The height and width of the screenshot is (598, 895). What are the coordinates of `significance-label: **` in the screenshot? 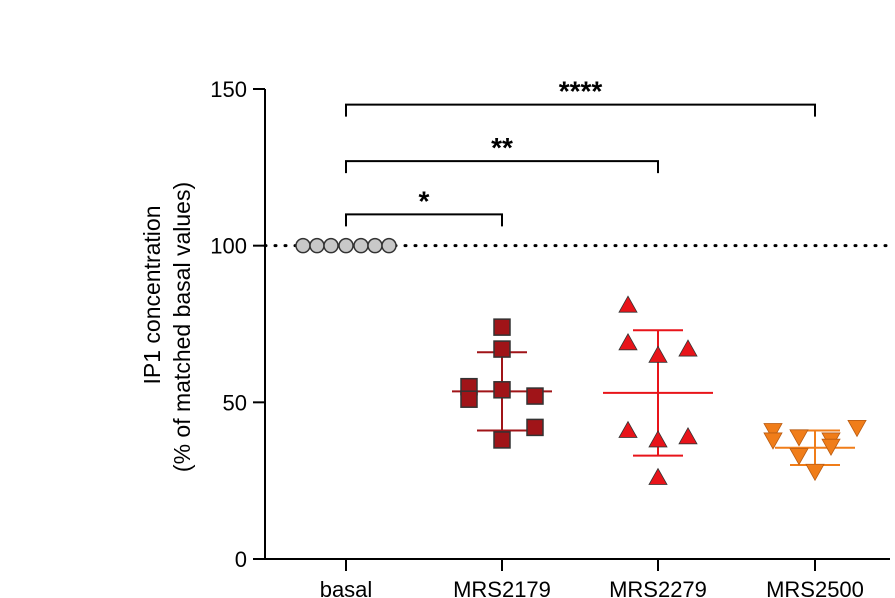 It's located at (502, 147).